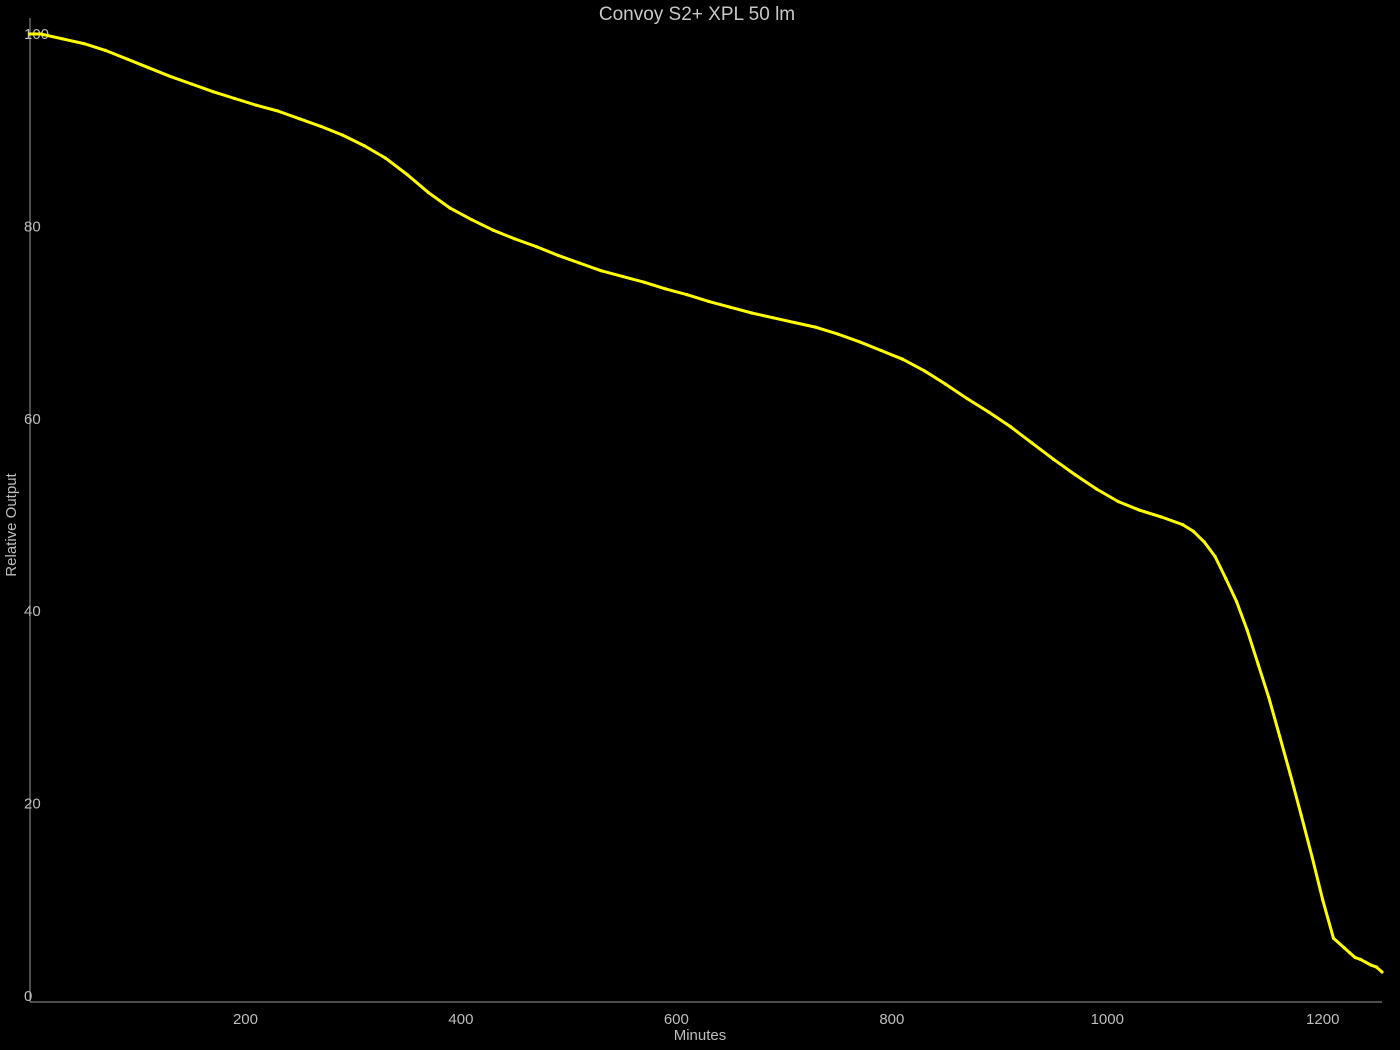 This screenshot has height=1050, width=1400. I want to click on x-axis-label: Minutes, so click(700, 1035).